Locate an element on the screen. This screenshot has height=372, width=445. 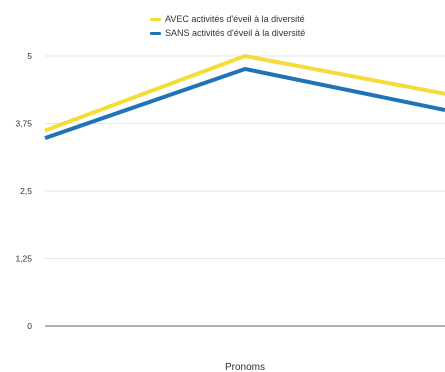
y-tick-label-4: 5 is located at coordinates (29, 56).